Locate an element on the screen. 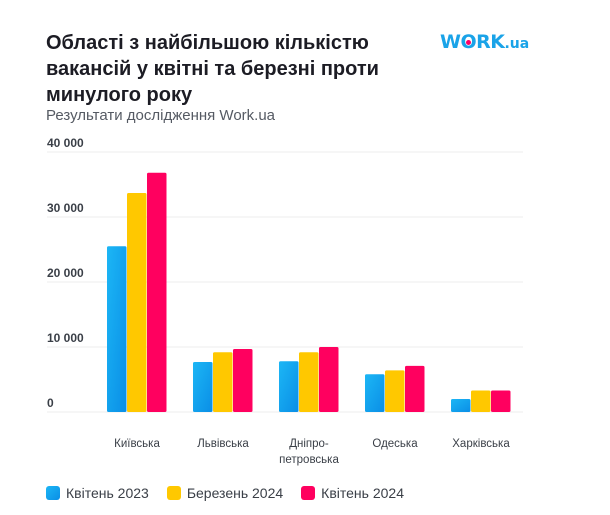 The height and width of the screenshot is (515, 610). x-category-label: Львівська is located at coordinates (223, 444).